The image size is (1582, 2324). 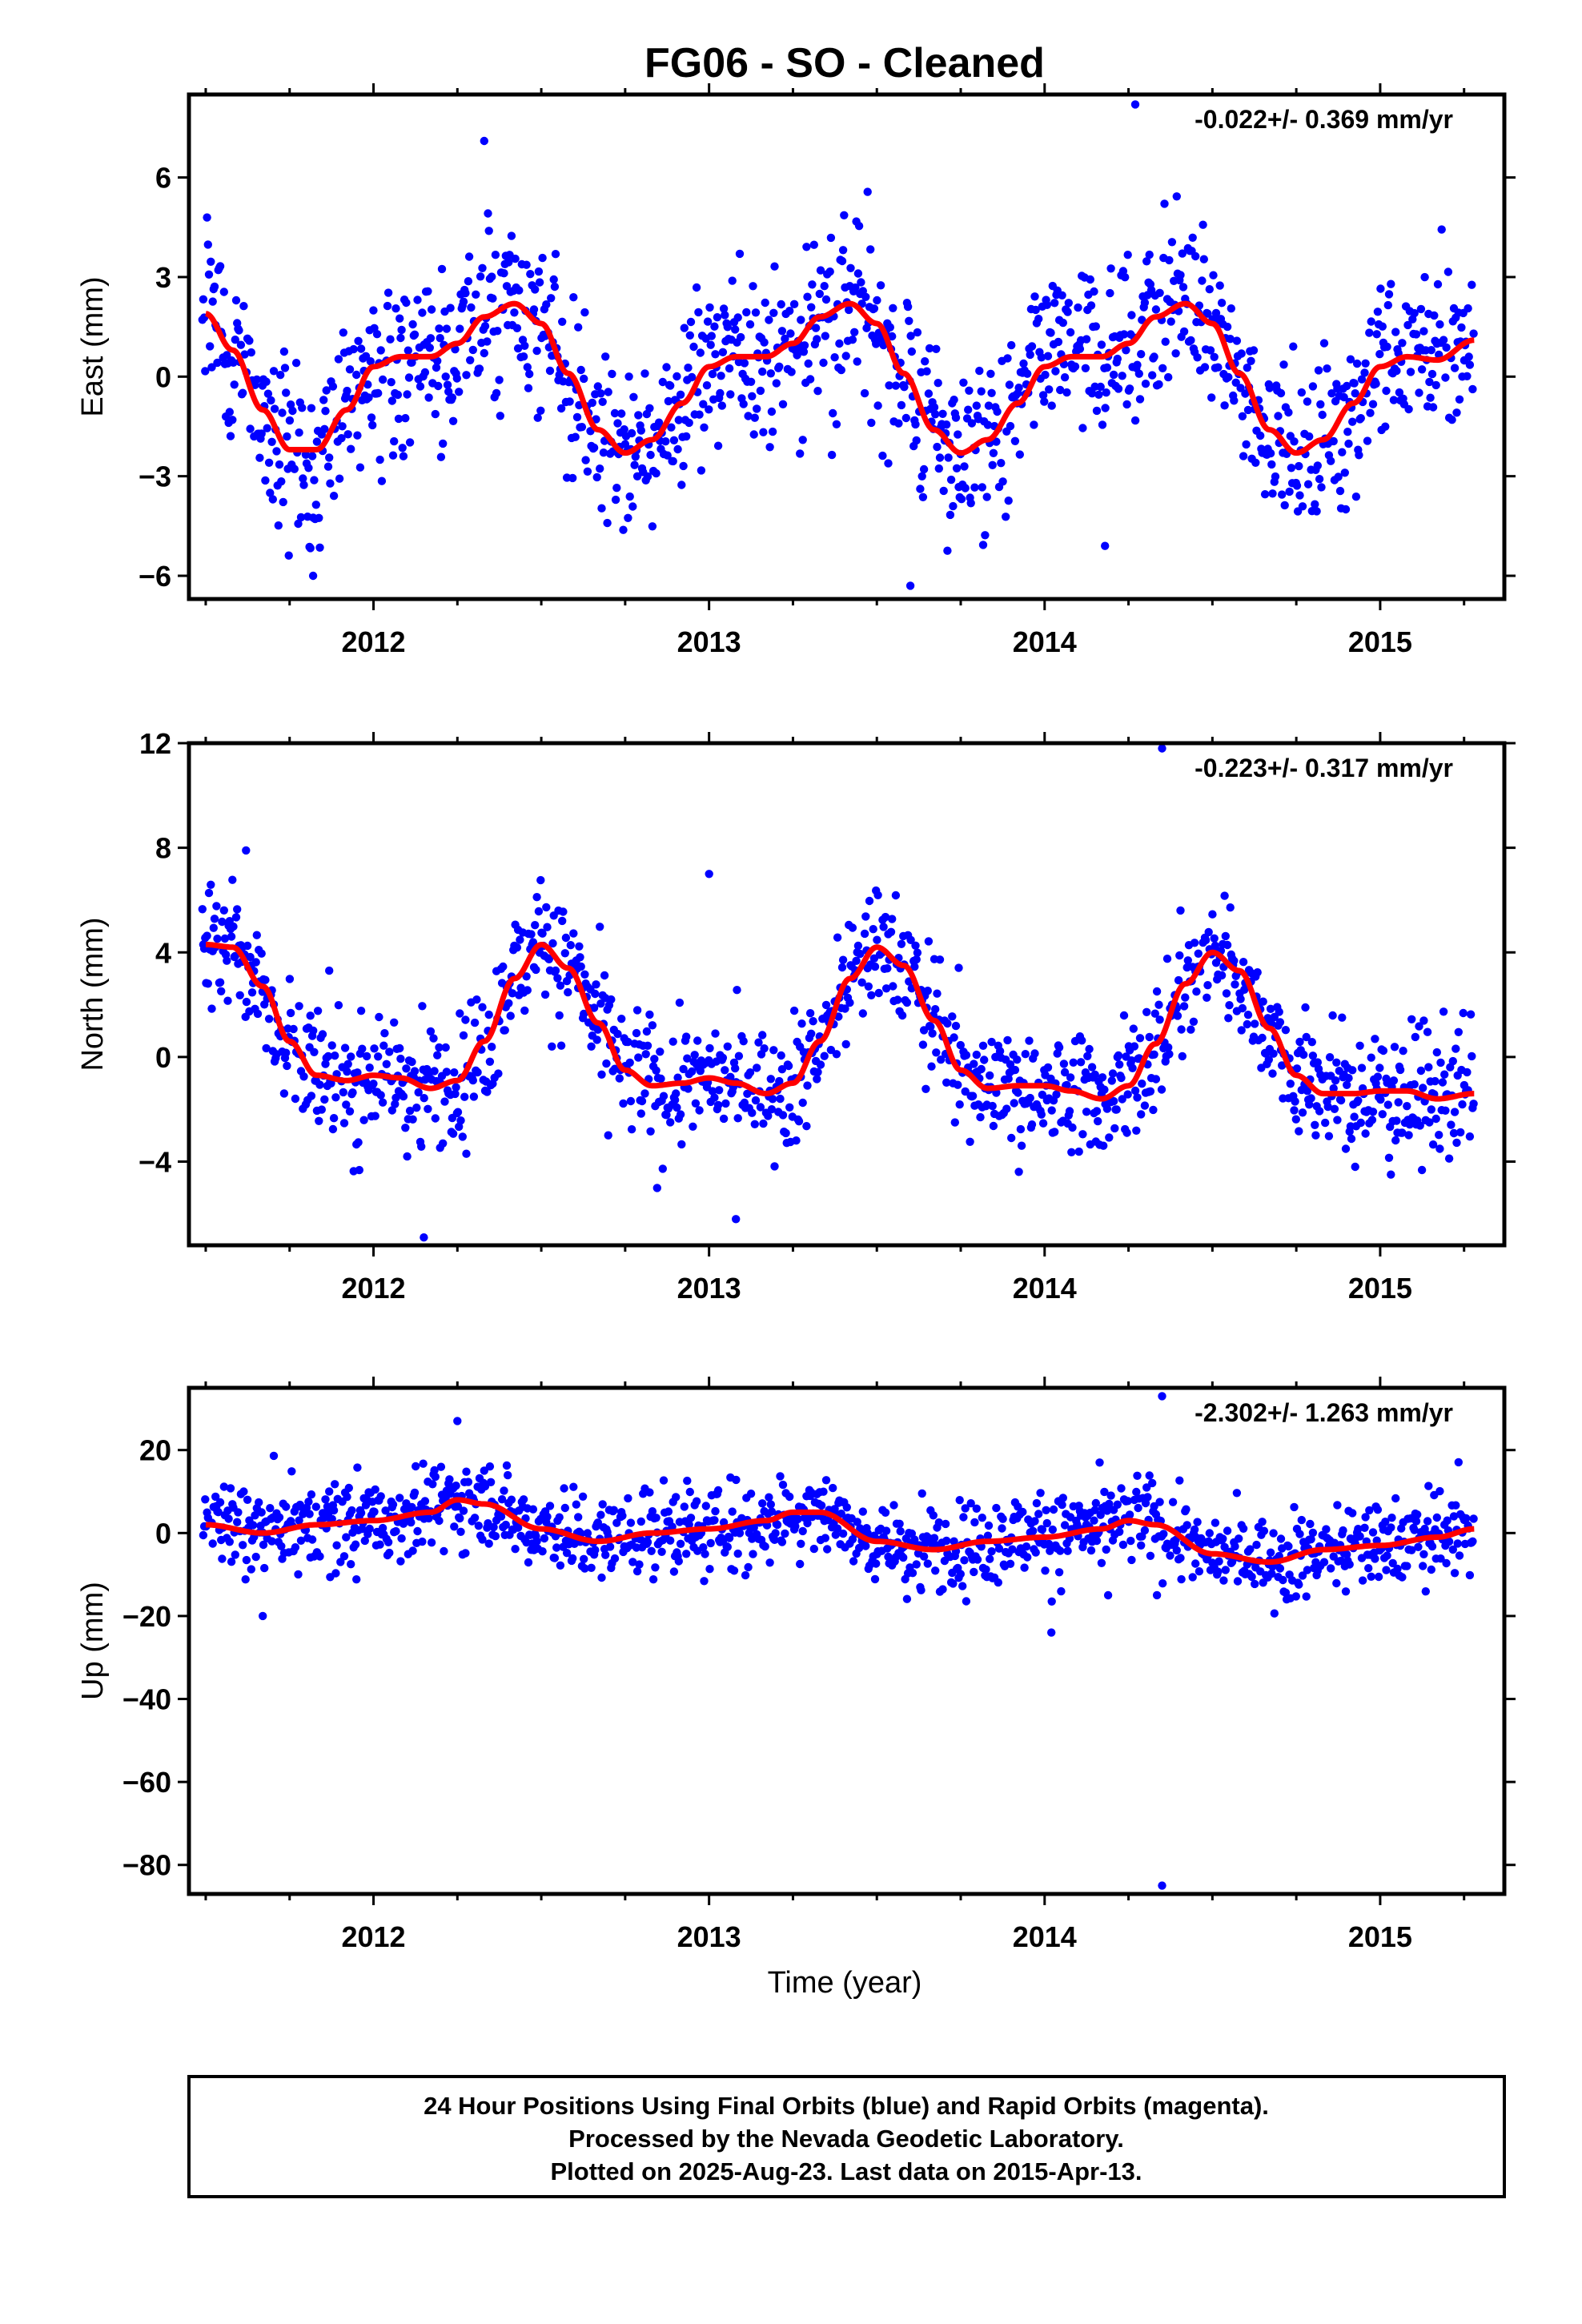 I want to click on x-tick-label: 2014, so click(x=1045, y=641).